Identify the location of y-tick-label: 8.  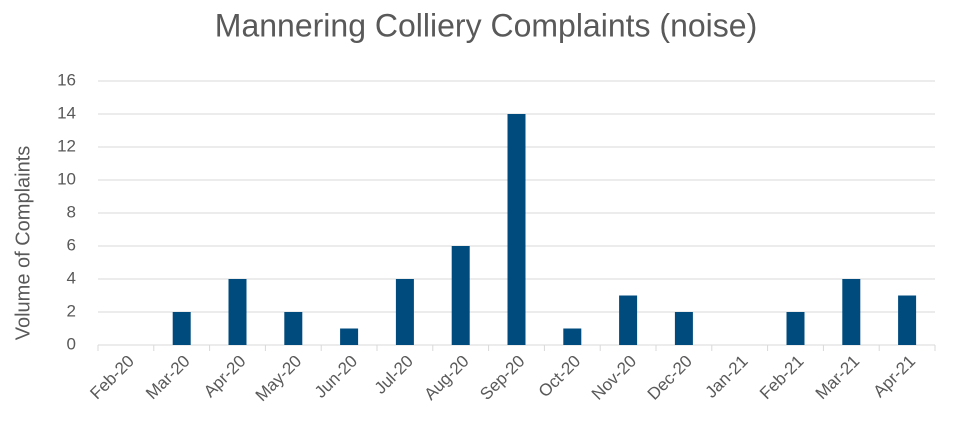
(71, 211).